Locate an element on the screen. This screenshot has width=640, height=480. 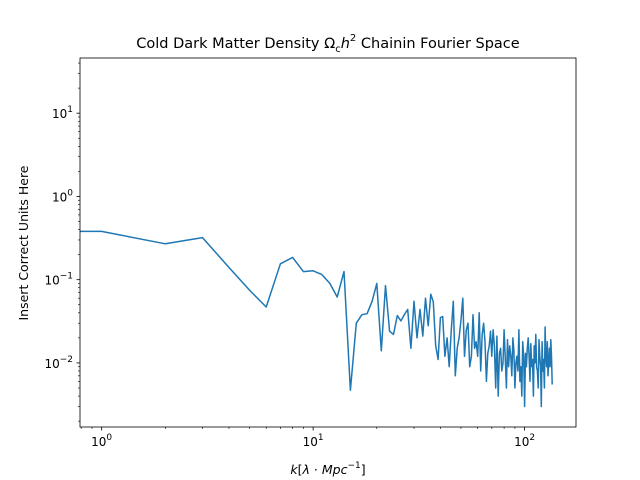
x-tick-exponent: 1 is located at coordinates (321, 438).